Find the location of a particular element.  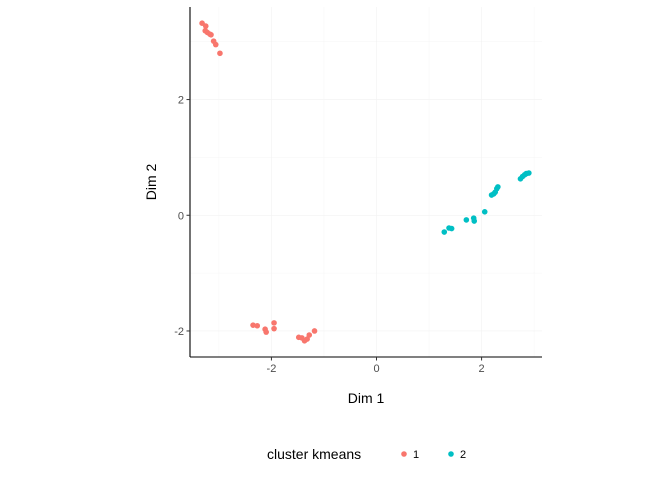

y-tick-label: 0 is located at coordinates (181, 216).